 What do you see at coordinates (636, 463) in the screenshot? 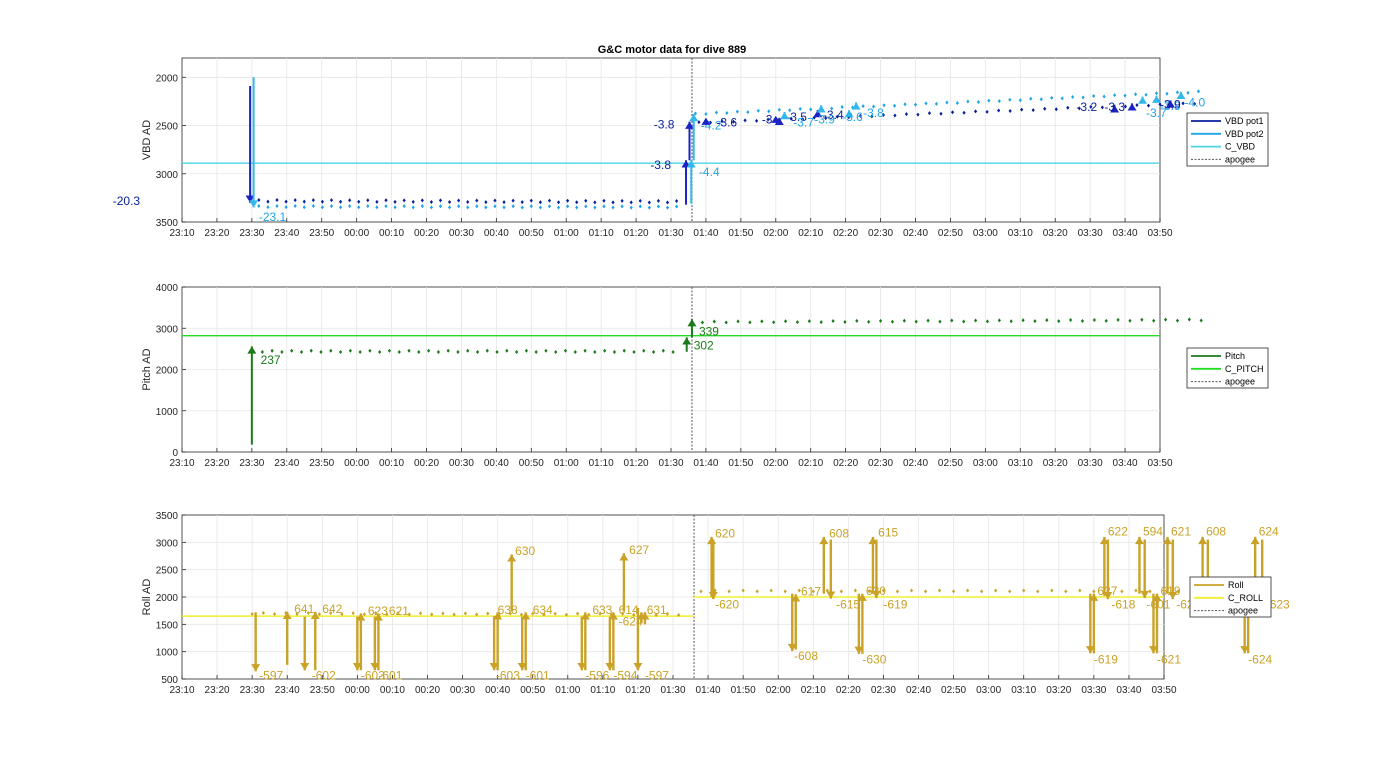
I see `x-tick-label: 01:20` at bounding box center [636, 463].